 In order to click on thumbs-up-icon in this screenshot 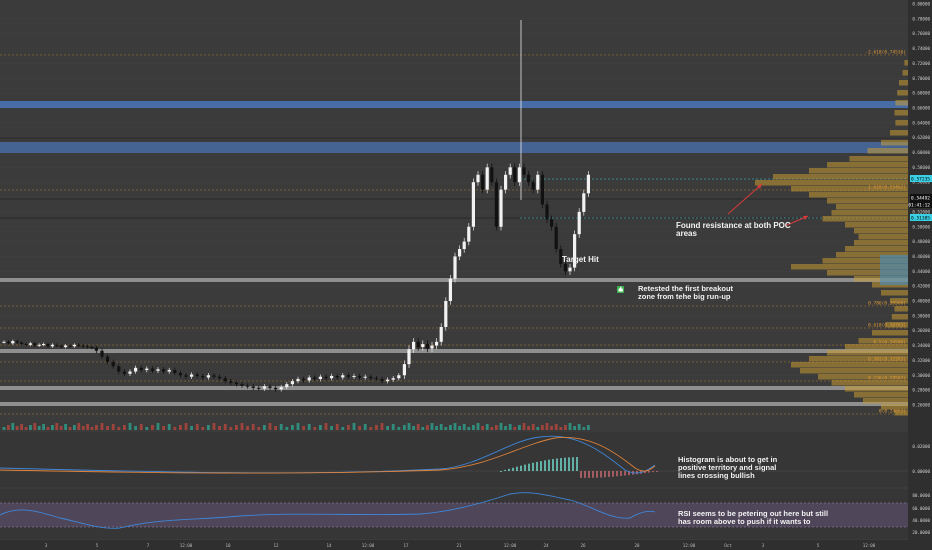, I will do `click(620, 289)`.